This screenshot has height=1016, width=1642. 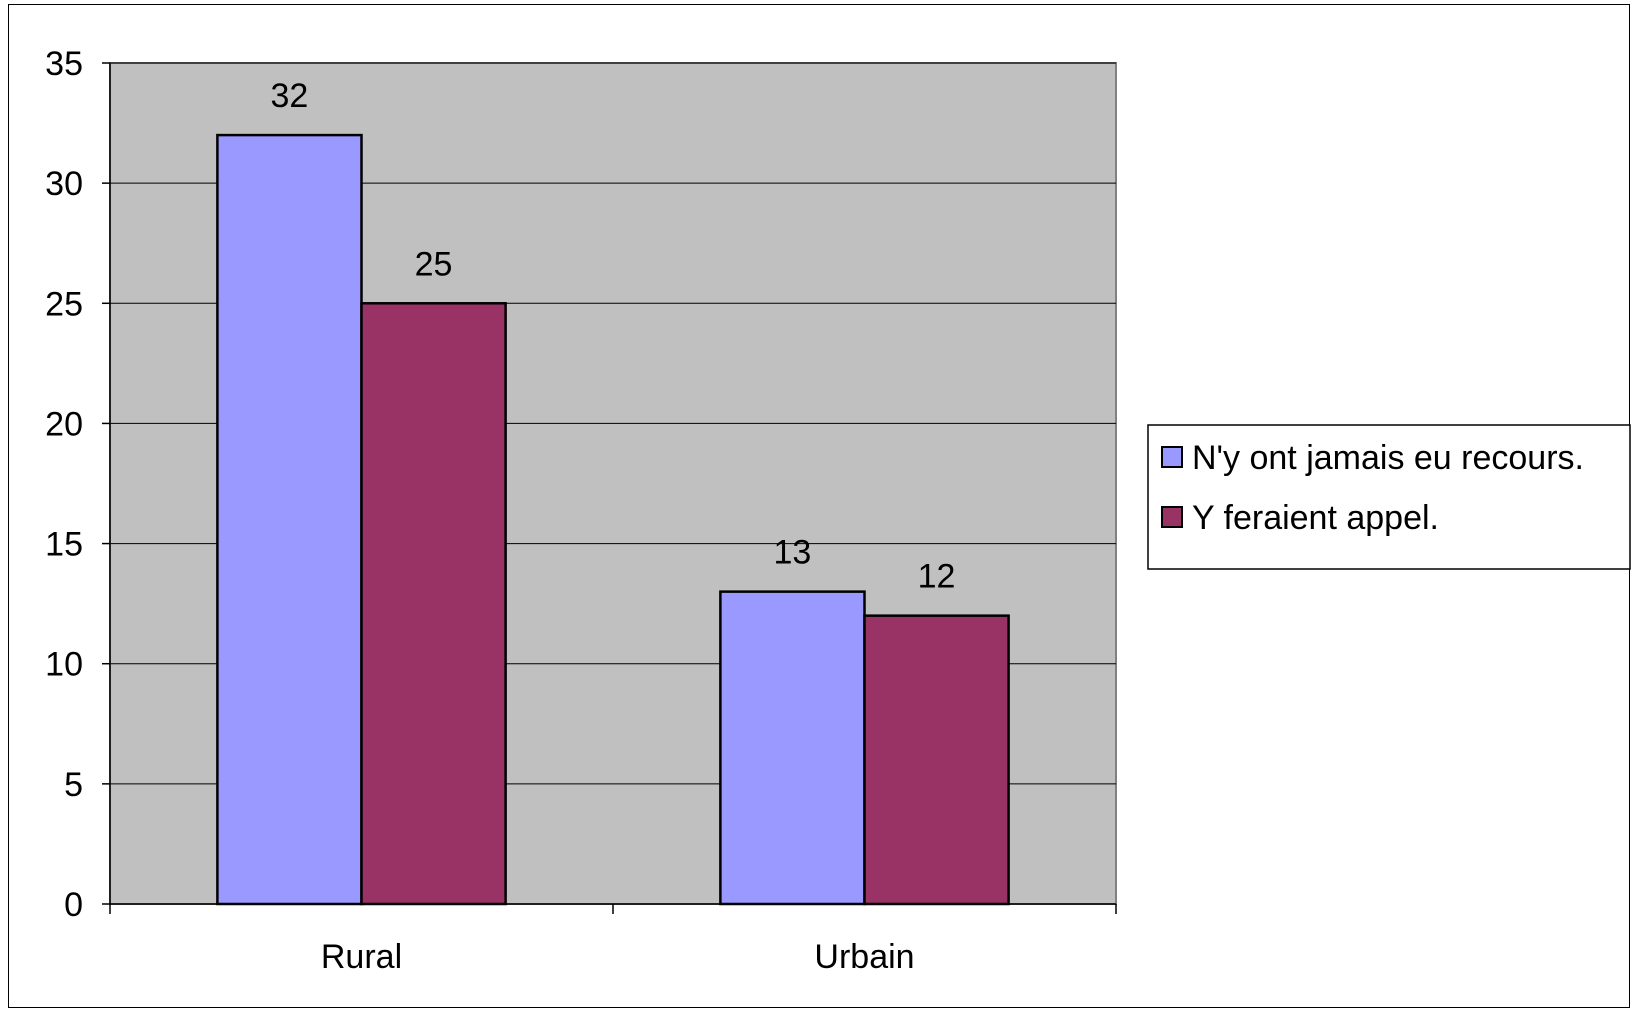 What do you see at coordinates (613, 939) in the screenshot?
I see `x-axis: Rural Urbain` at bounding box center [613, 939].